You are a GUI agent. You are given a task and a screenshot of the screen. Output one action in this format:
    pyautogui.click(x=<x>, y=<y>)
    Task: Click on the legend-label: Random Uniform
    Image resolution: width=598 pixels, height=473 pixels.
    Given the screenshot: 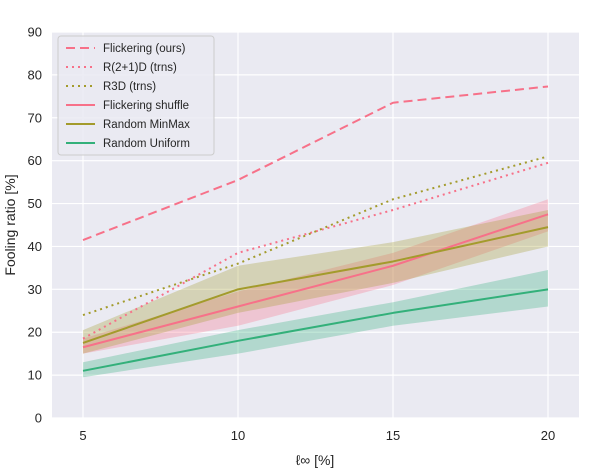 What is the action you would take?
    pyautogui.click(x=146, y=144)
    